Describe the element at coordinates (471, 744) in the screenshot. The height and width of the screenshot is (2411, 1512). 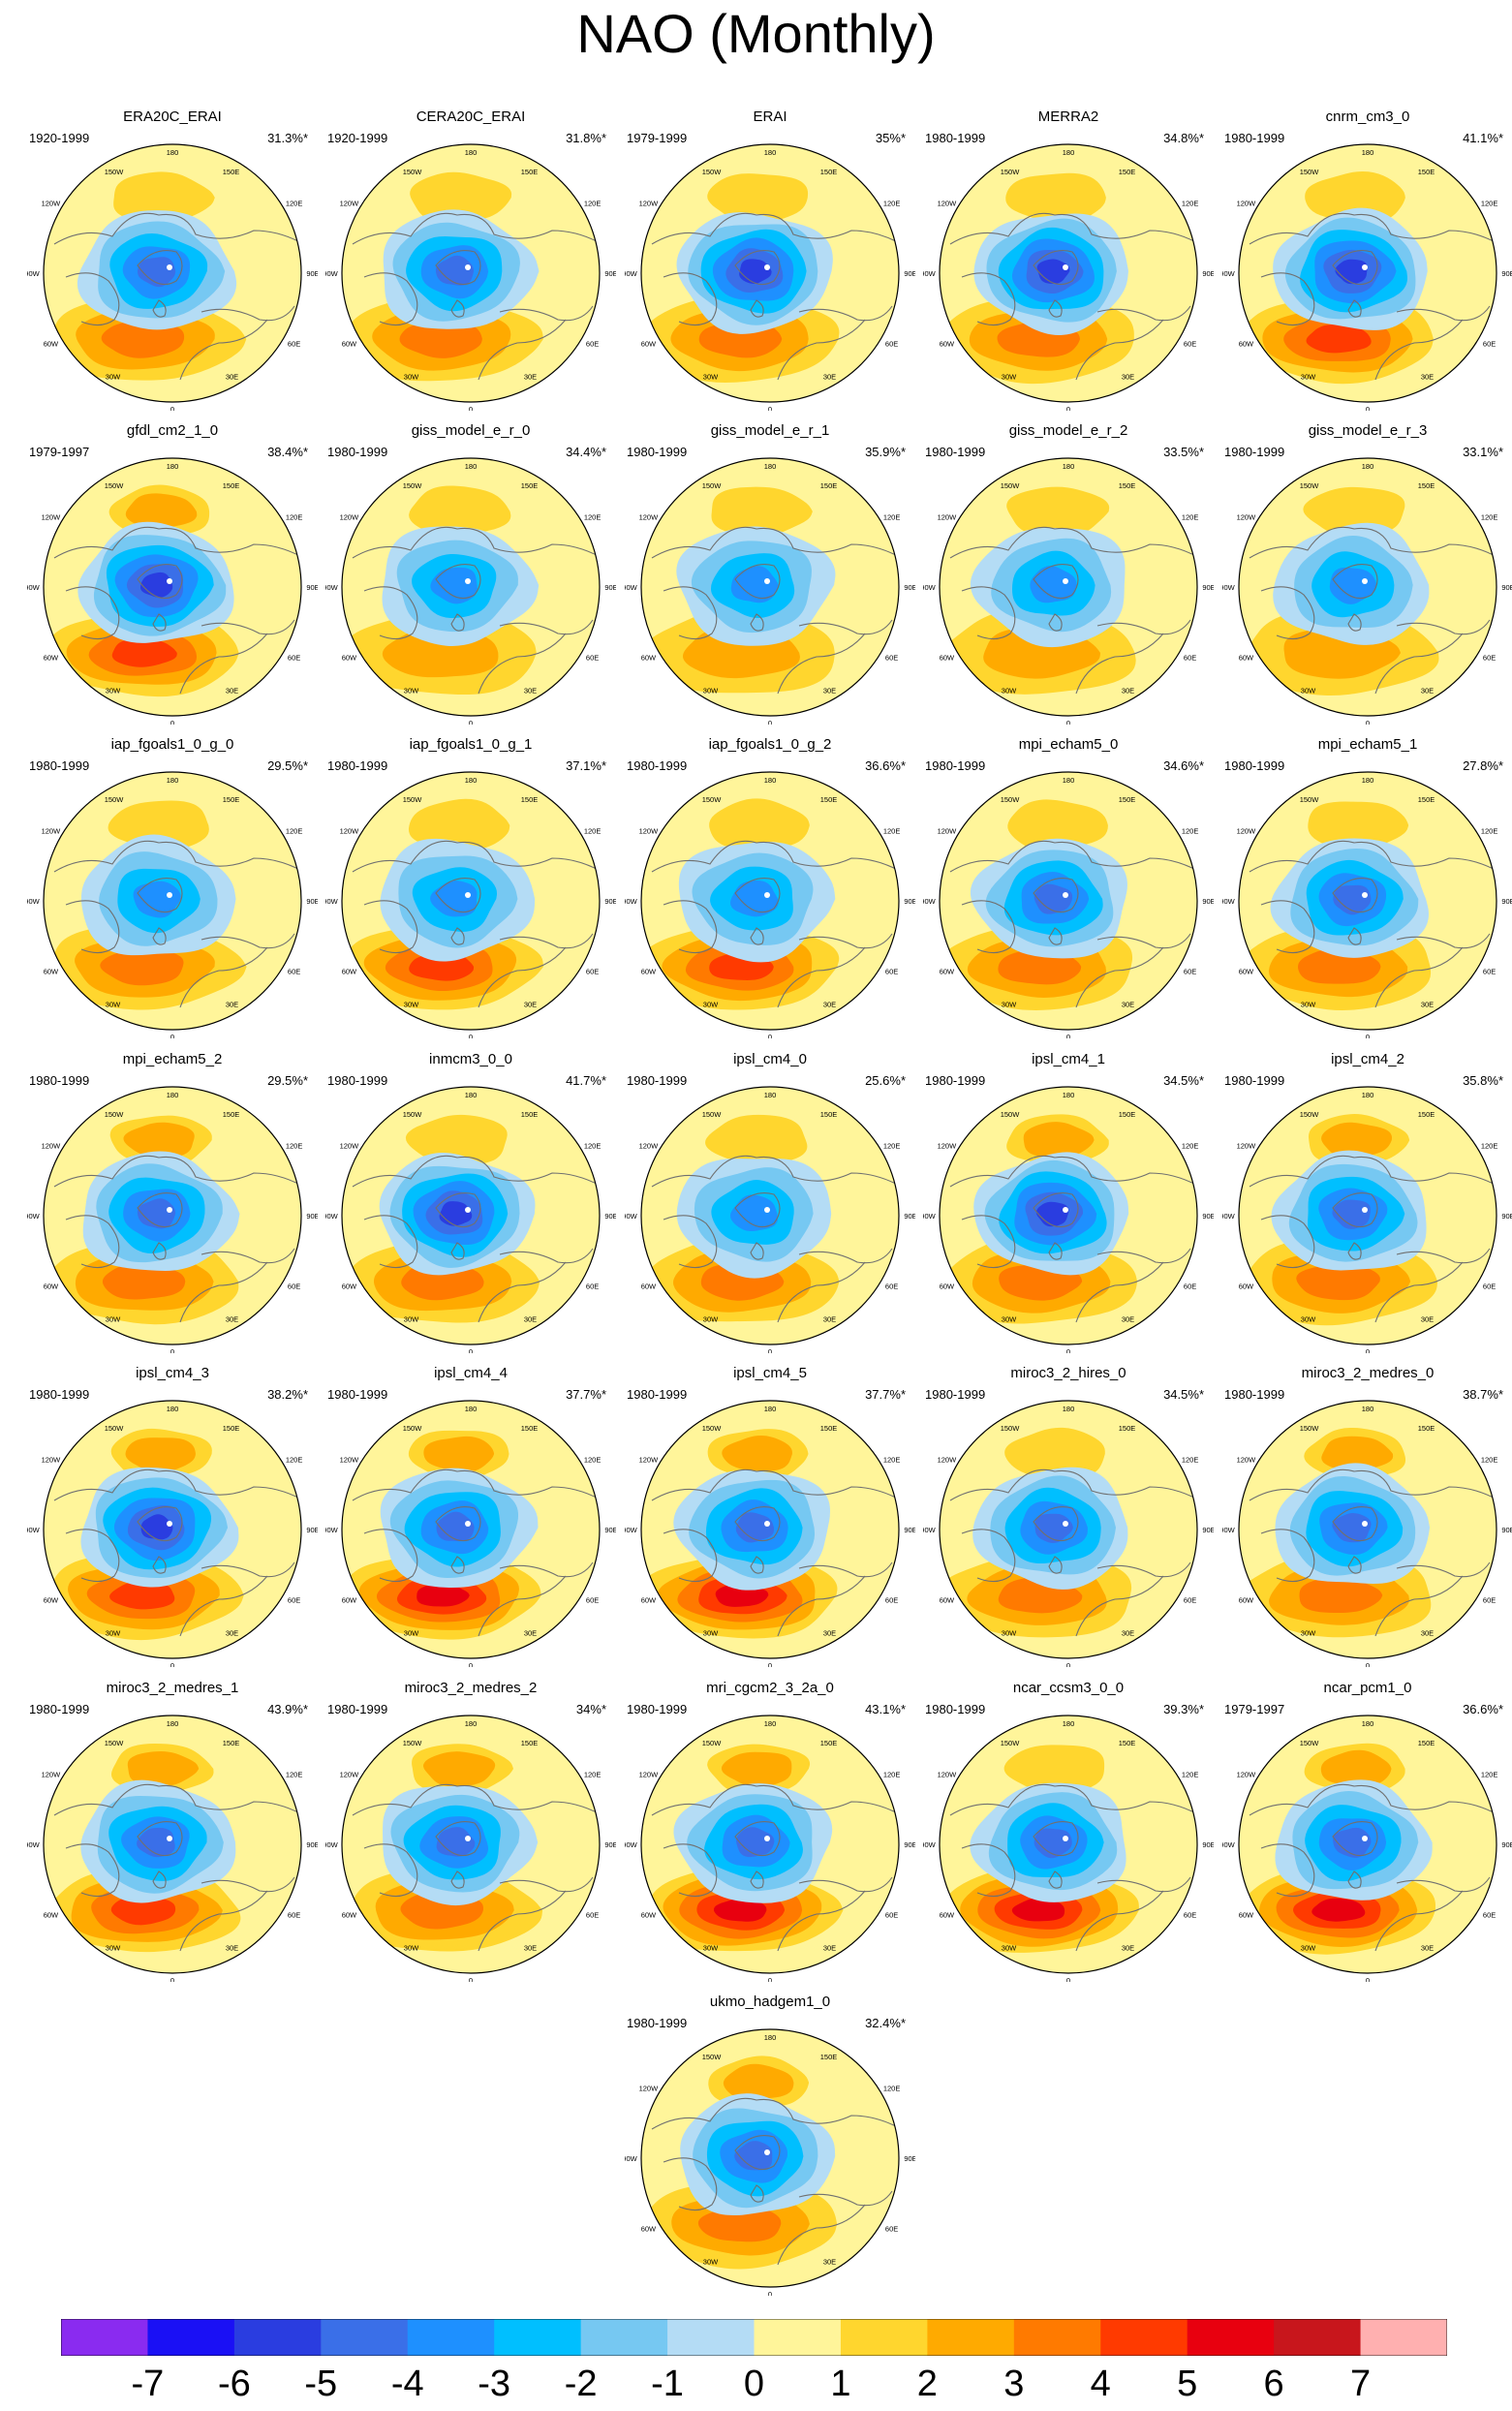
I see `panel-title: iap_fgoals1_0_g_1` at that location.